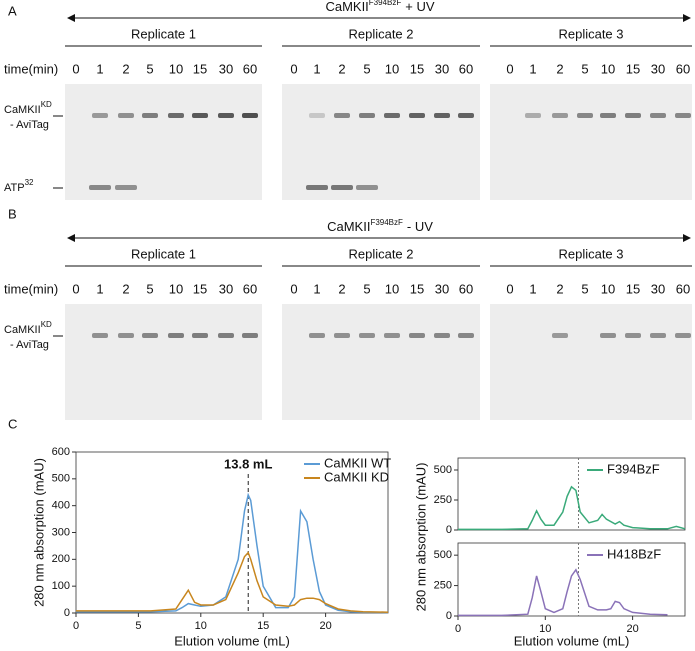 This screenshot has height=651, width=695. Describe the element at coordinates (385, 3) in the screenshot. I see `superscript: F394BzF` at that location.